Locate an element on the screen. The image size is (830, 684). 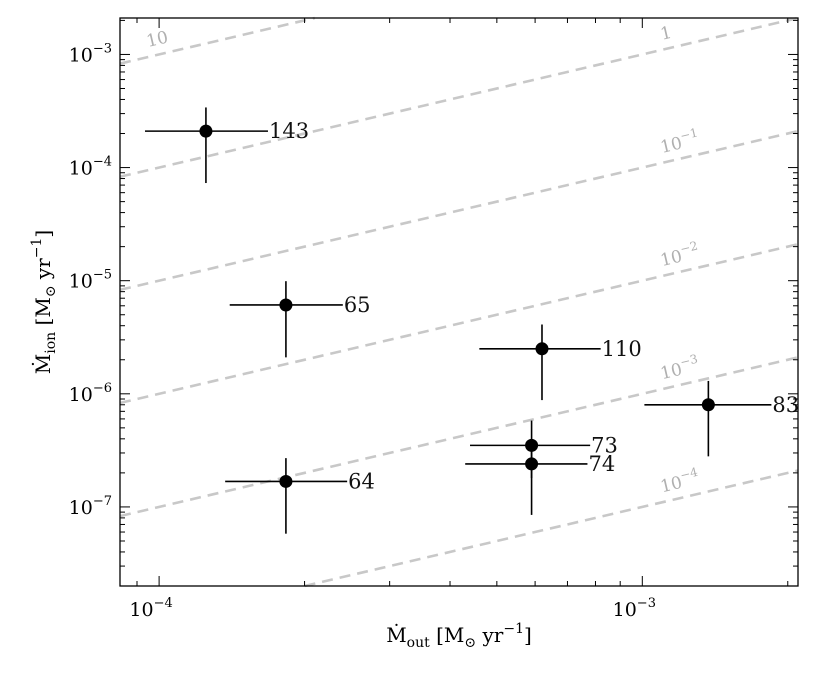
ratio-line-1-label: 1 is located at coordinates (666, 34).